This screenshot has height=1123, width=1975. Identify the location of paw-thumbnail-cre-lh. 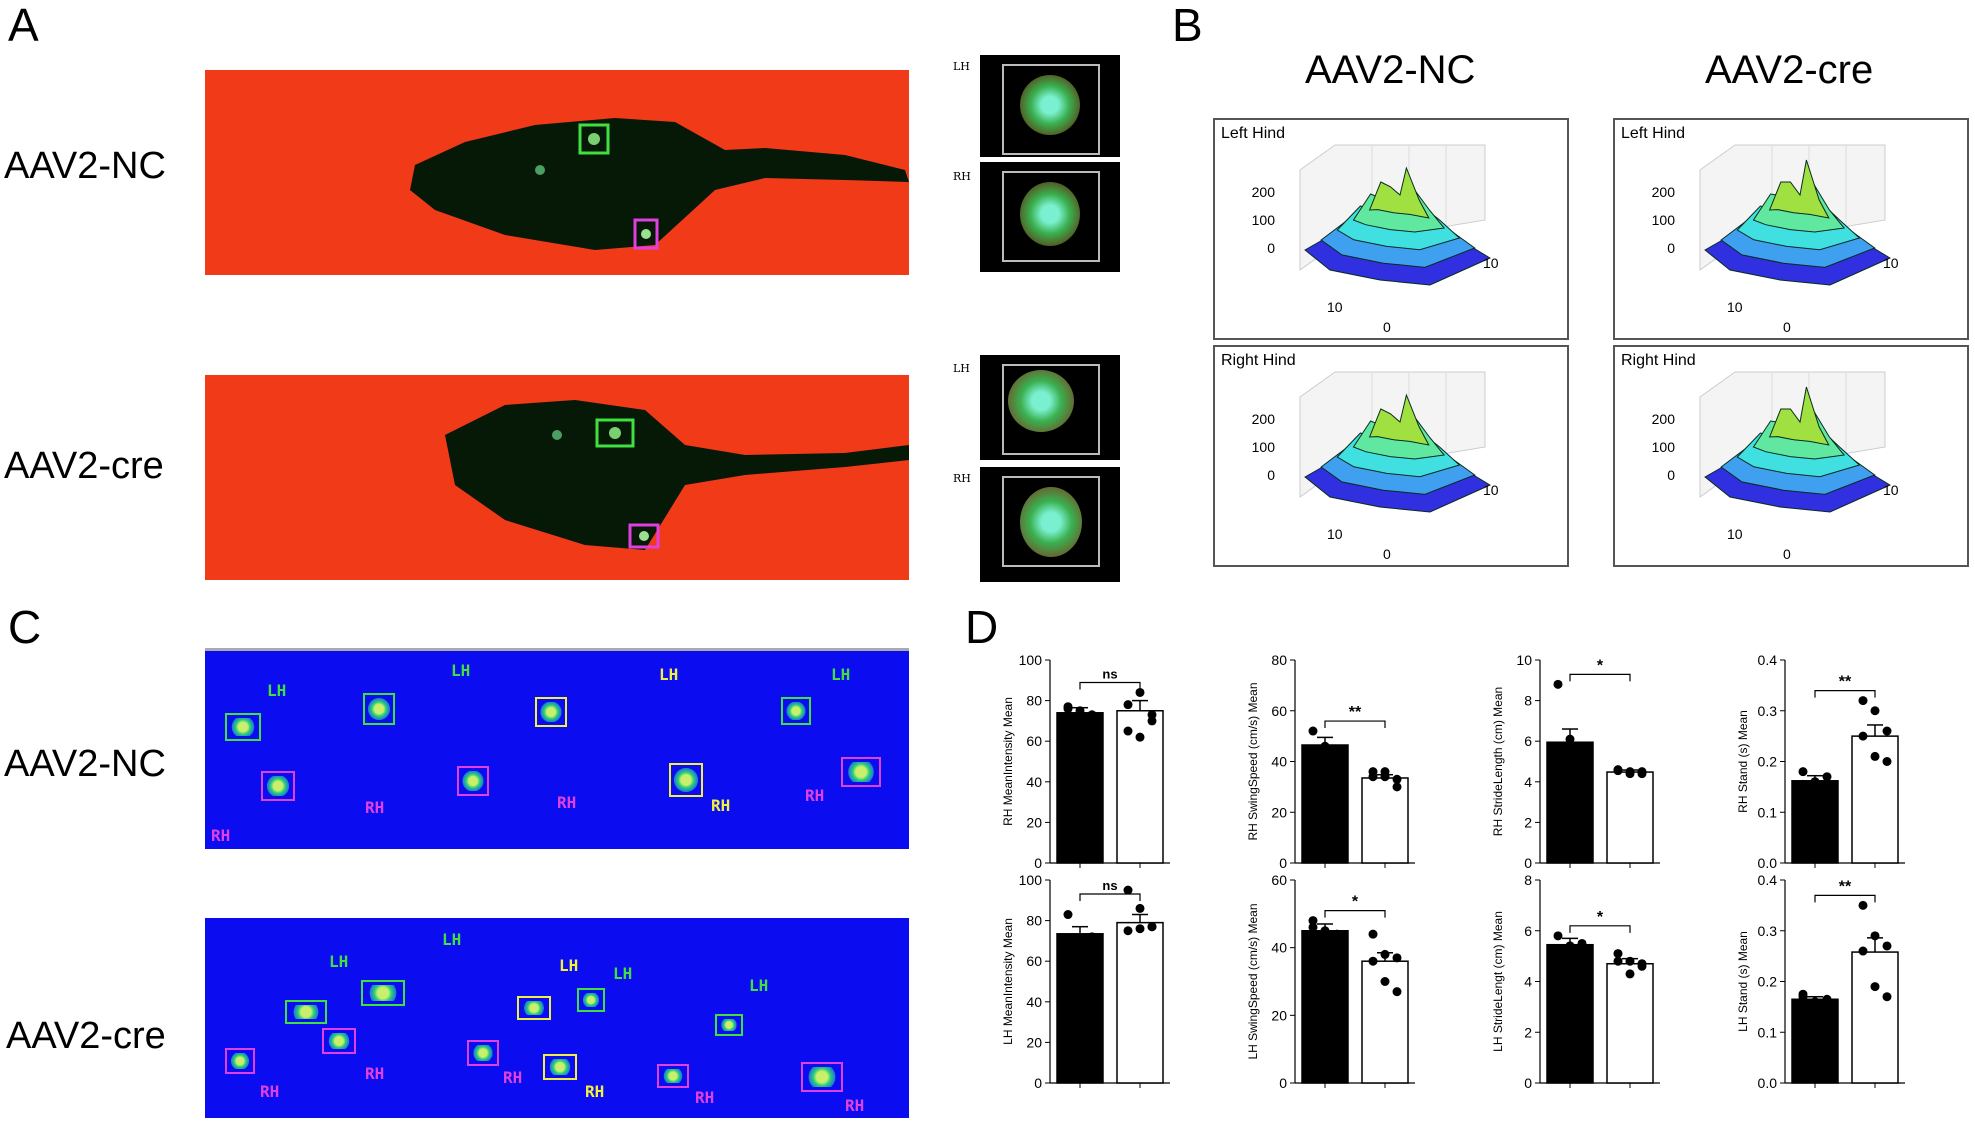
(1050, 407).